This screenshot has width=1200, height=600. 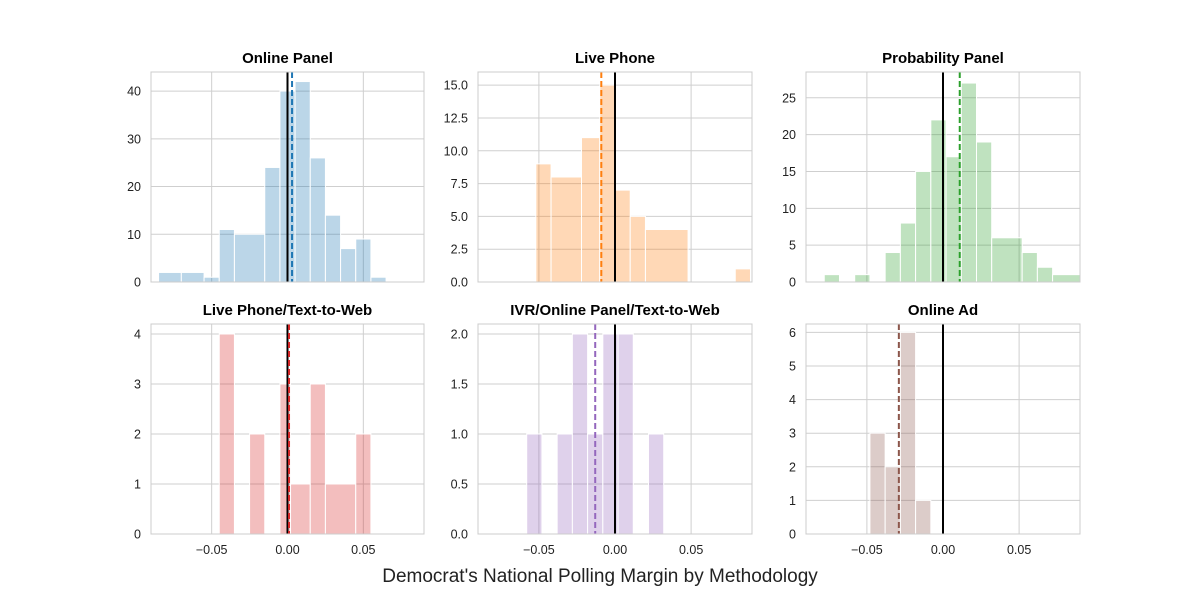 I want to click on y-tick-label: 3, so click(x=792, y=434).